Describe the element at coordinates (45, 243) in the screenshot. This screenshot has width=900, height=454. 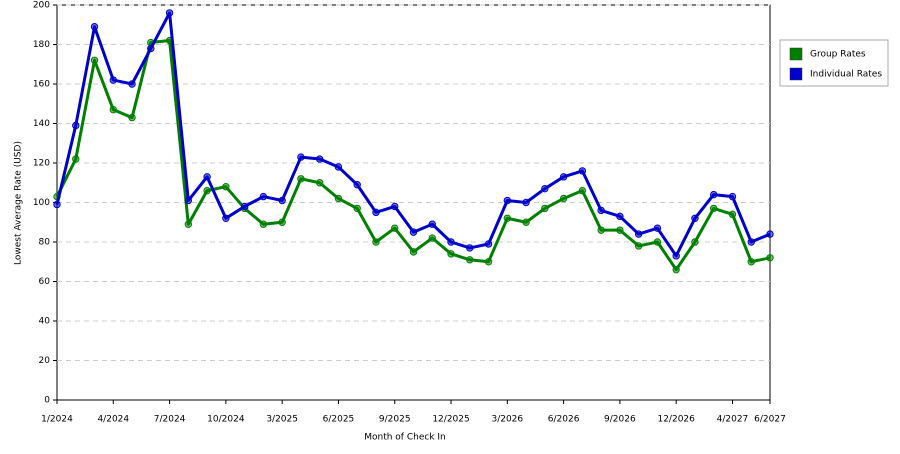
I see `y-tick-label: 80` at that location.